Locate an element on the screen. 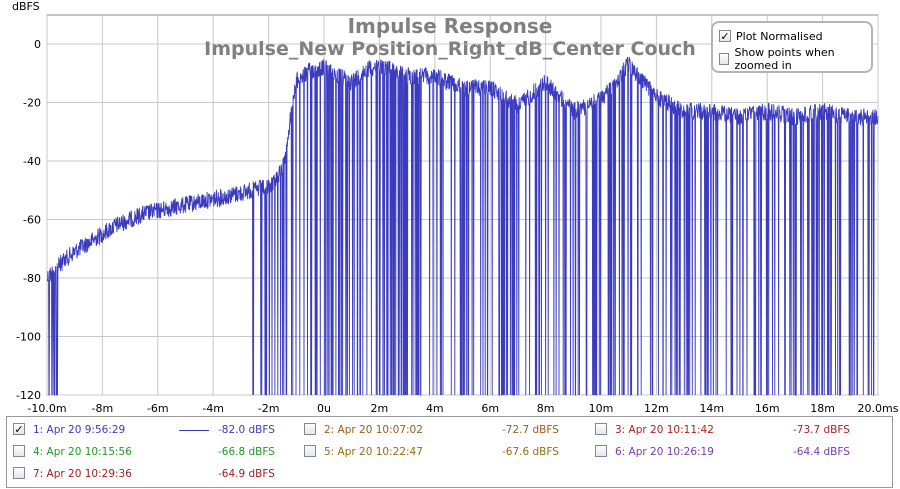 The image size is (900, 489). legend-item-6: 6: Apr 20 10:26:19 -64.4 dBFS is located at coordinates (730, 452).